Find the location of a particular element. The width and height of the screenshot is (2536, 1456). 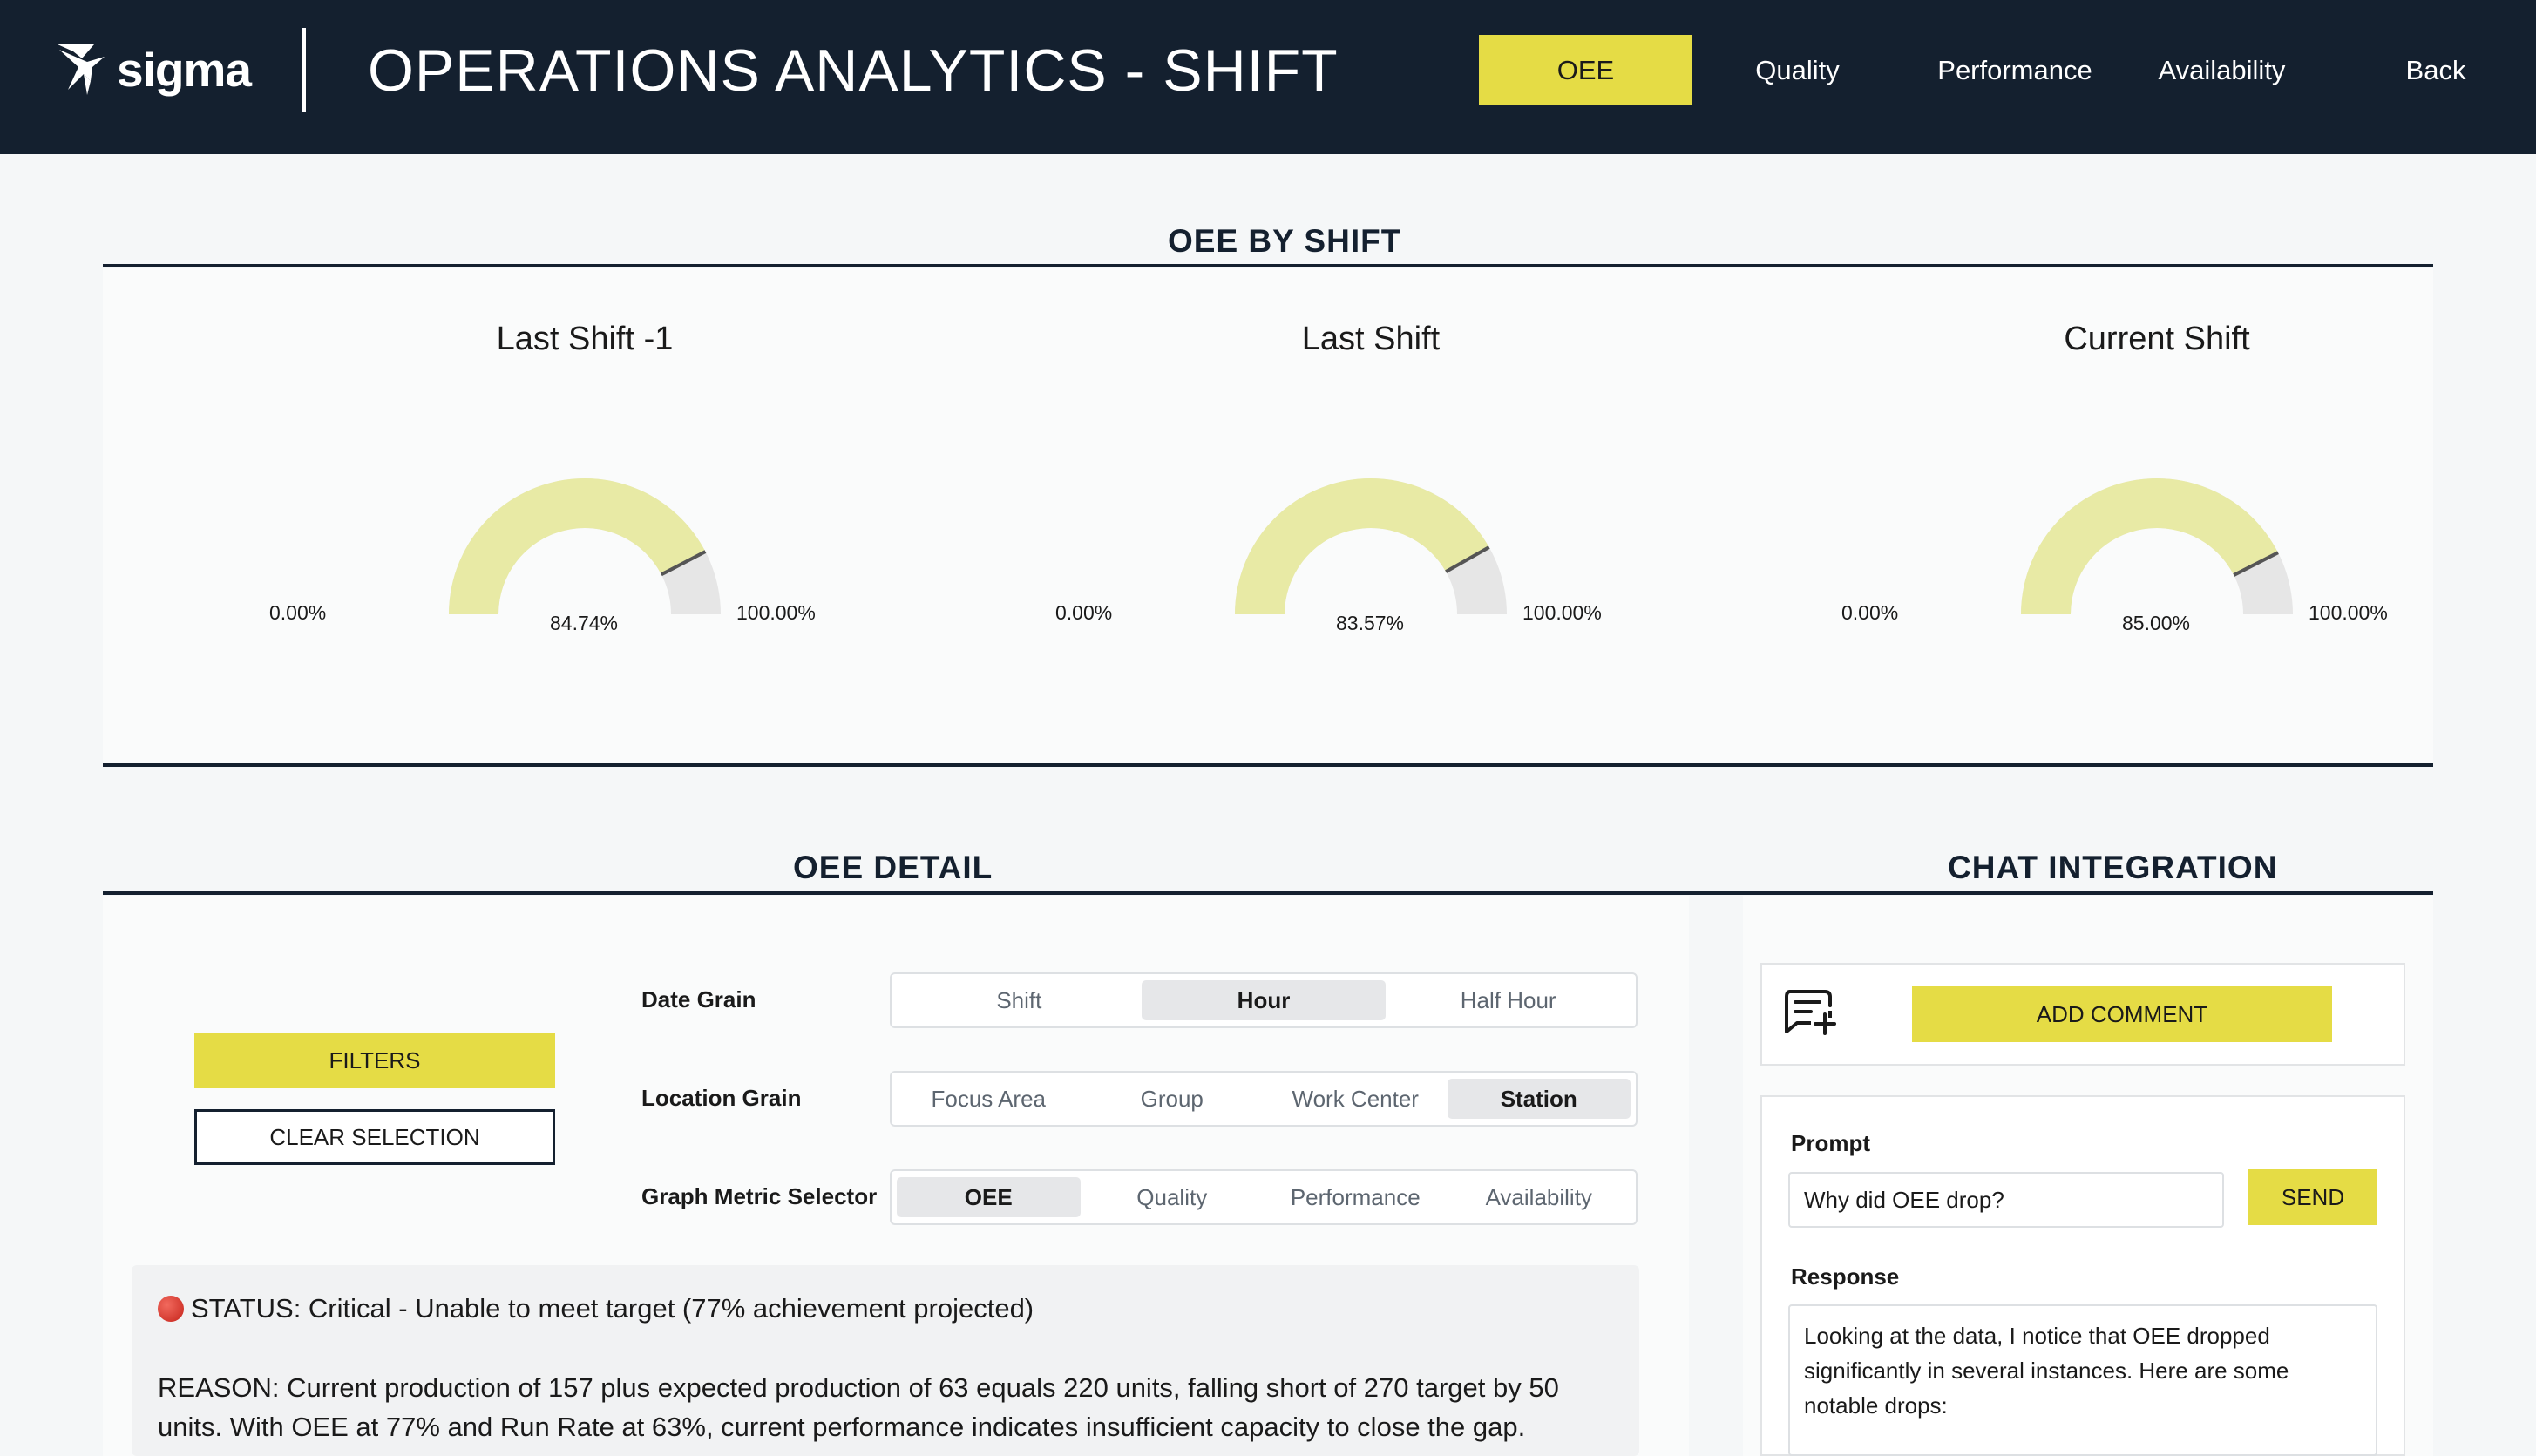

send-button: SEND is located at coordinates (2312, 1197).